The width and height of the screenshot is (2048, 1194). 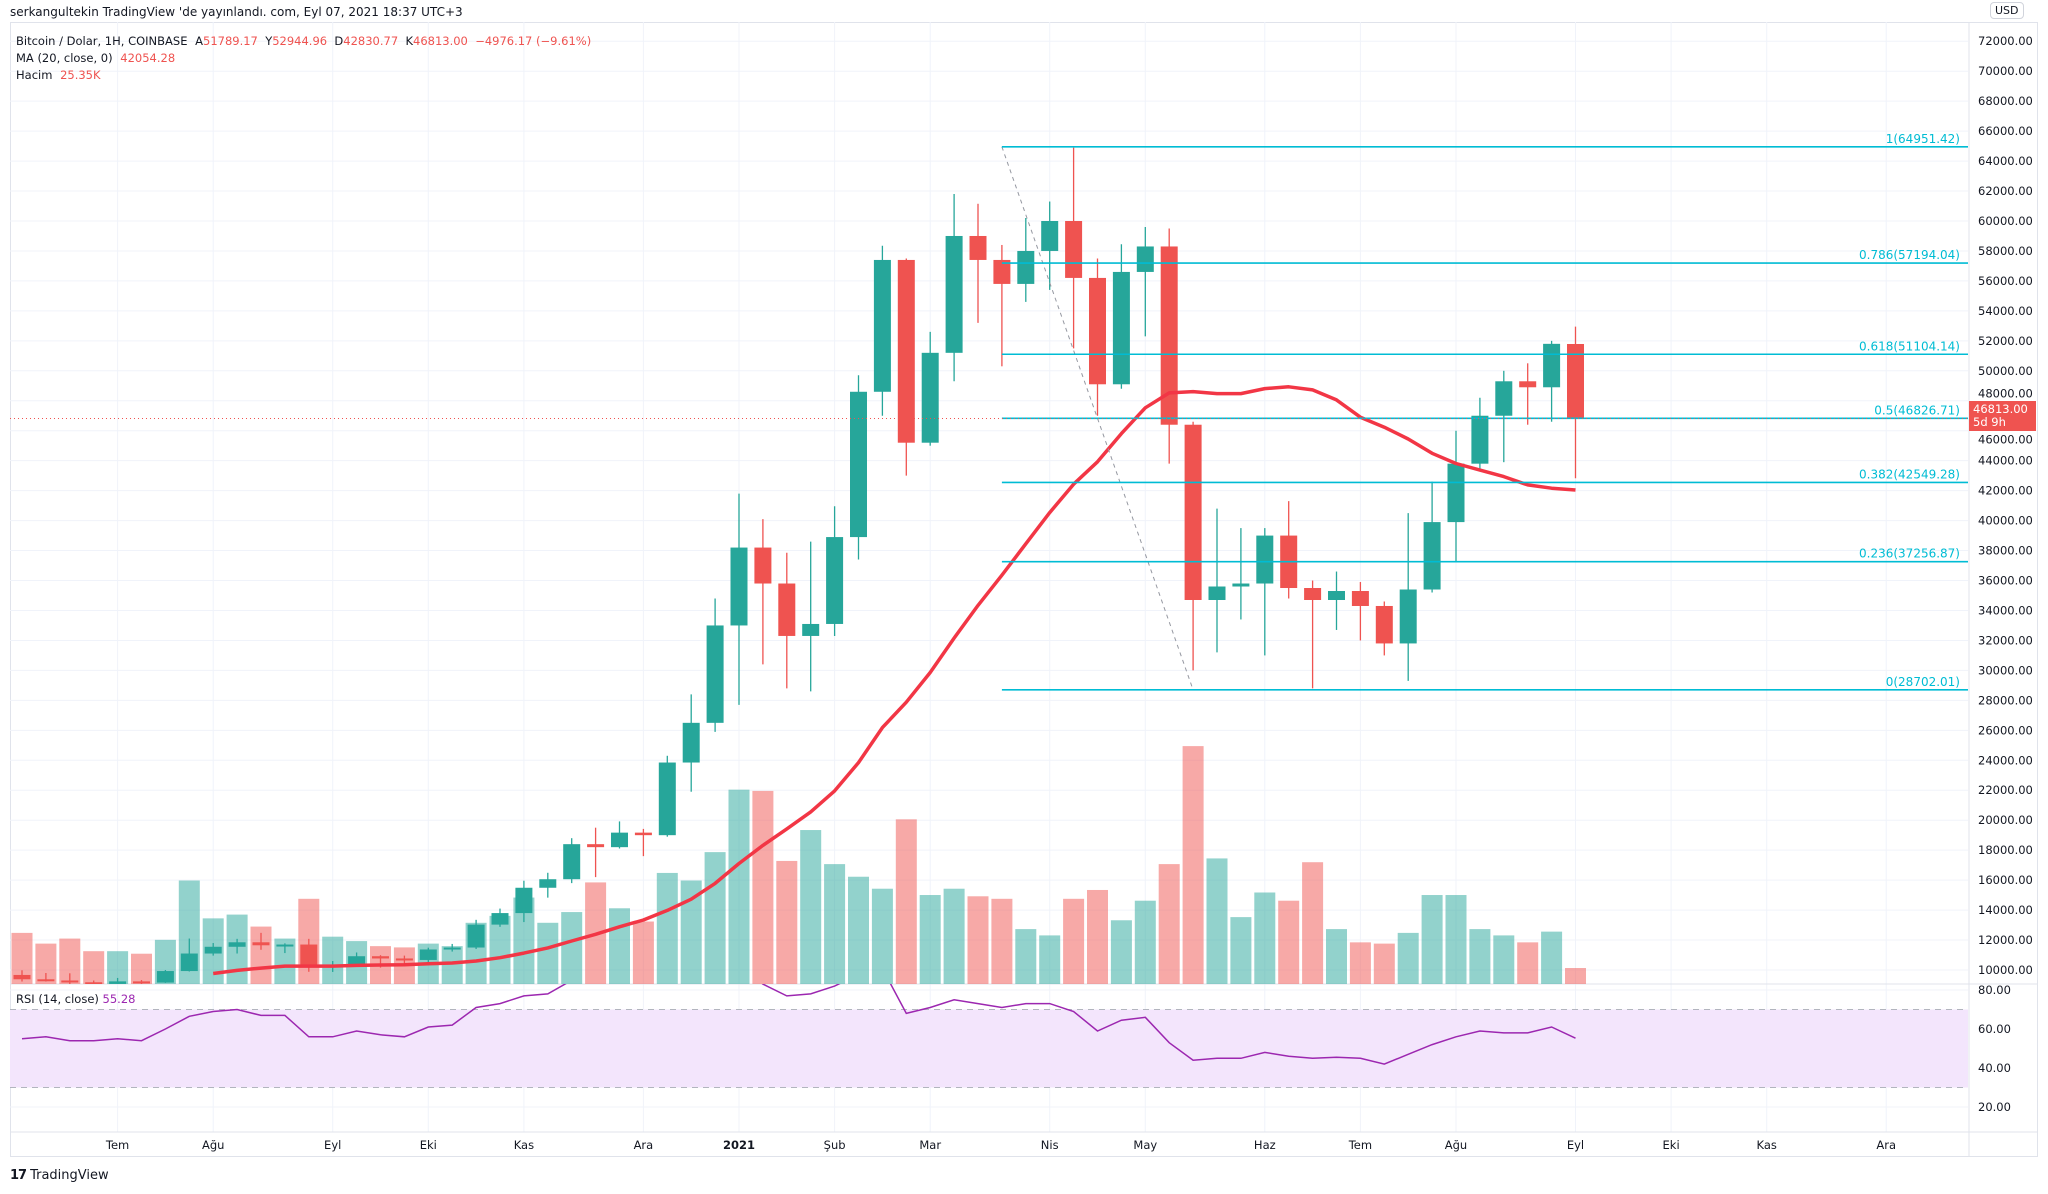 I want to click on high-value: 52944.96, so click(x=300, y=41).